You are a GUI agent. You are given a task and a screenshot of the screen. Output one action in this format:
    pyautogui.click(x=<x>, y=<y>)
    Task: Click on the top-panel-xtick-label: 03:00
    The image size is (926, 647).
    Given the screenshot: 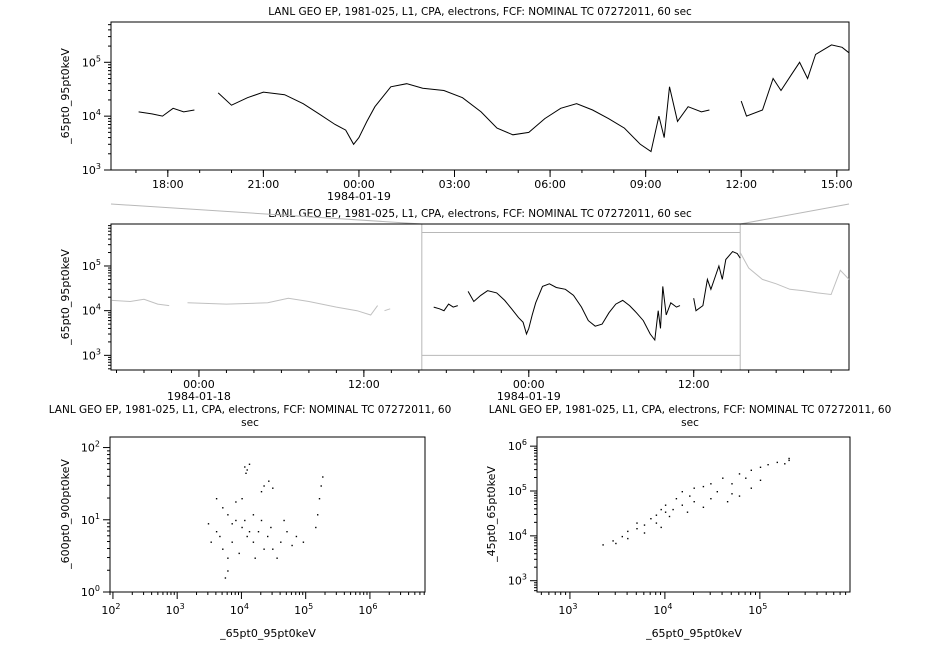 What is the action you would take?
    pyautogui.click(x=455, y=184)
    